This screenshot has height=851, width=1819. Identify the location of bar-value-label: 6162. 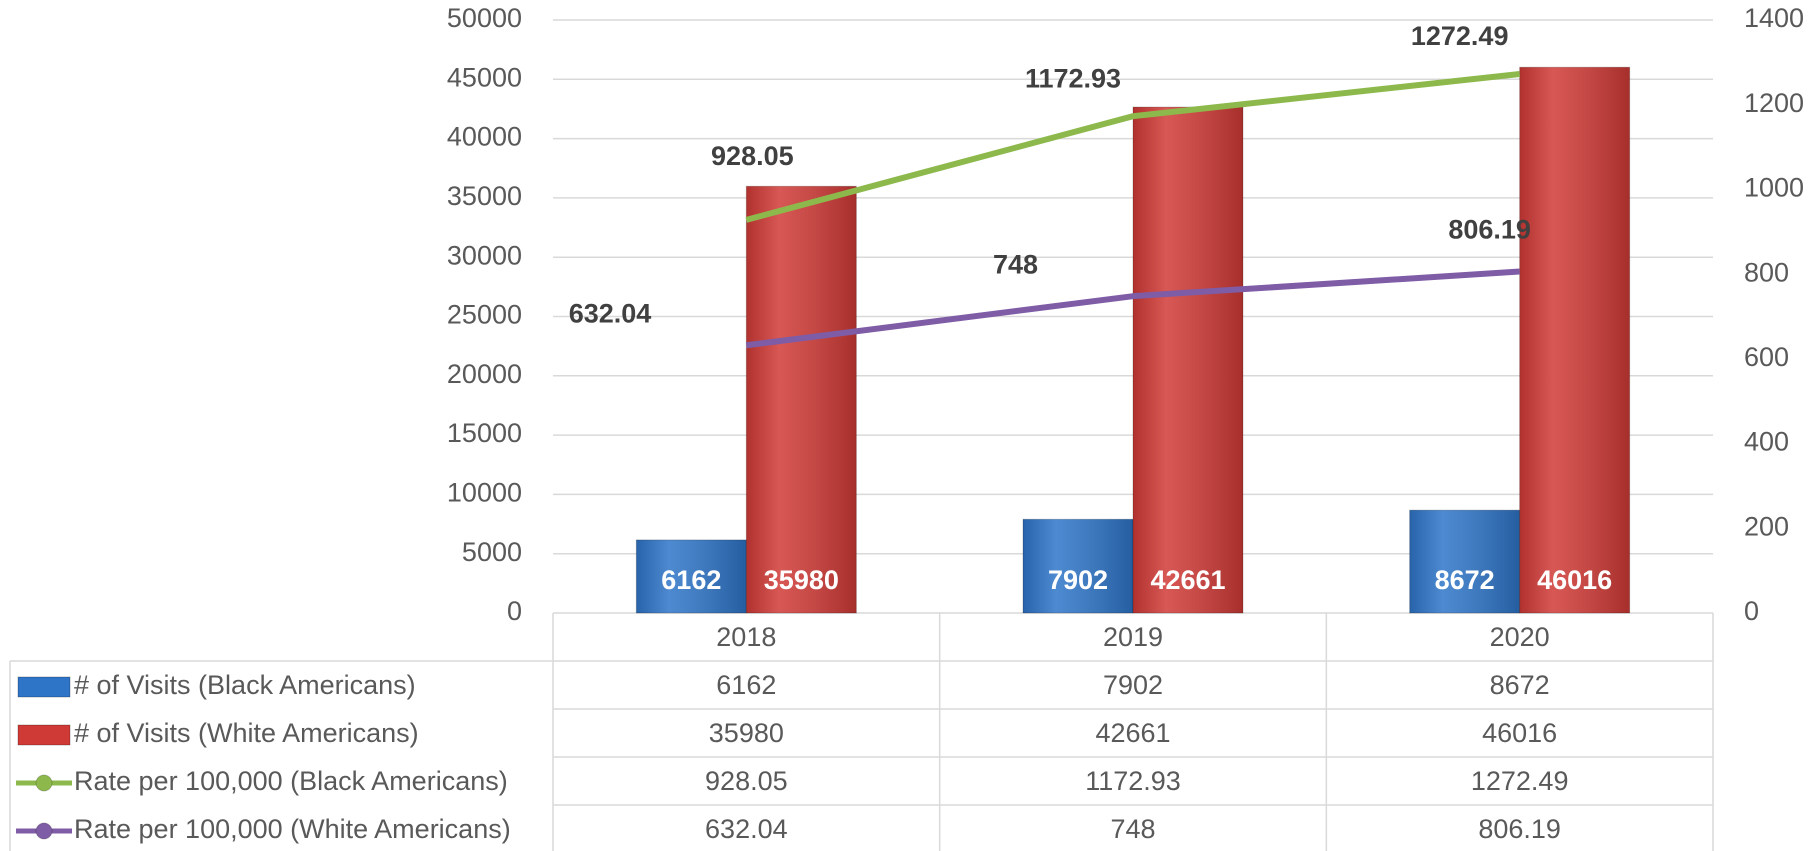
(691, 580).